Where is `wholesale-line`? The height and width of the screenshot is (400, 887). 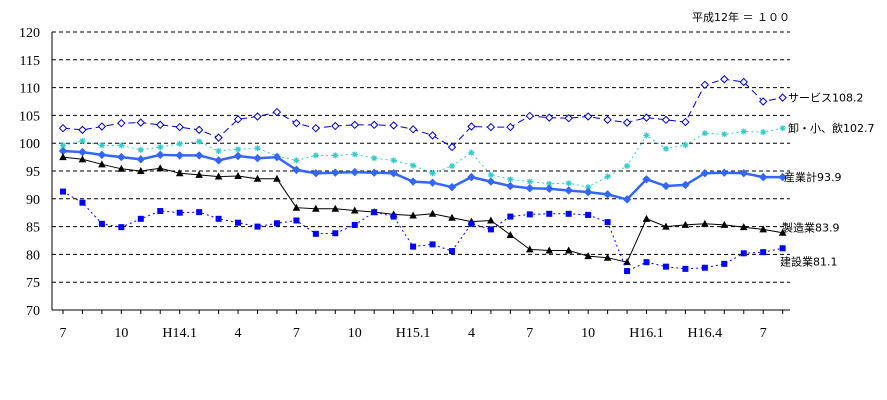
wholesale-line is located at coordinates (422, 157).